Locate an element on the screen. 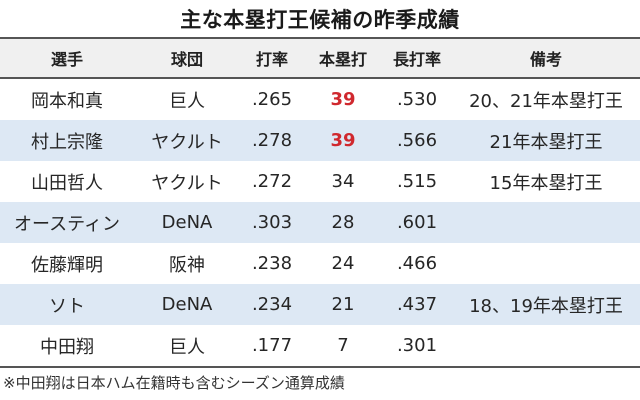  player-cell: オースティン is located at coordinates (67, 224).